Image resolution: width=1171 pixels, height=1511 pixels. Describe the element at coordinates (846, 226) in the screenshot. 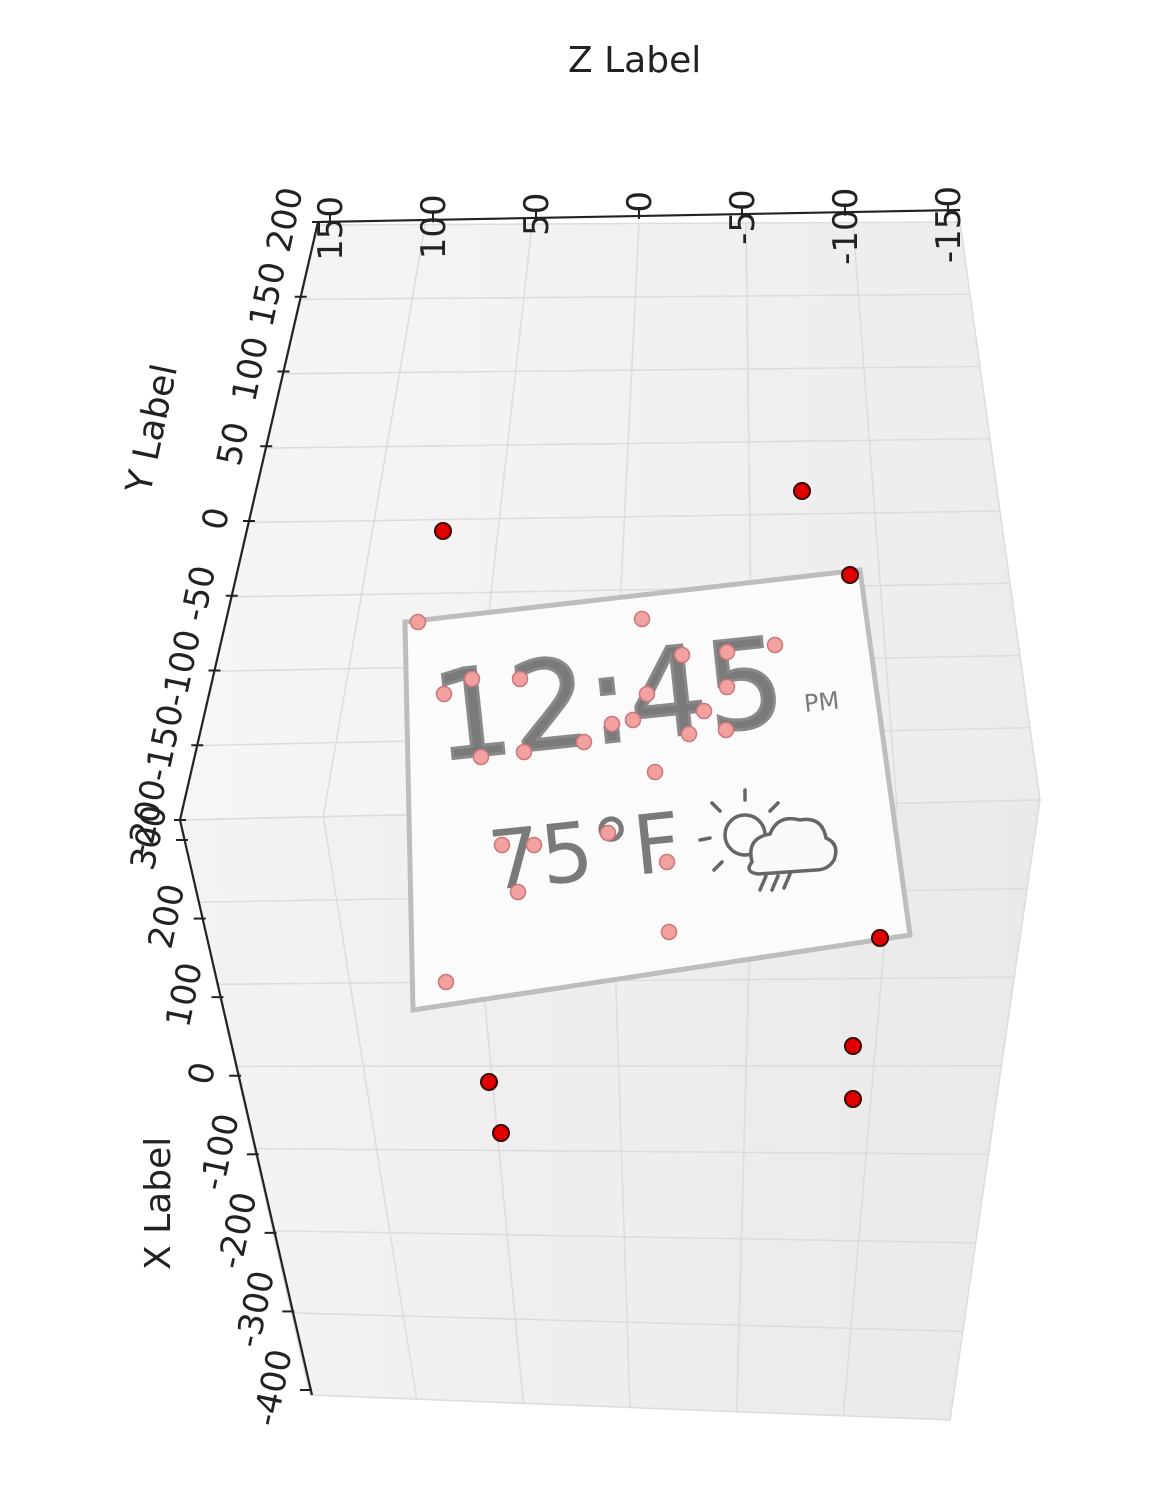

I see `z-tick-label: -100` at that location.